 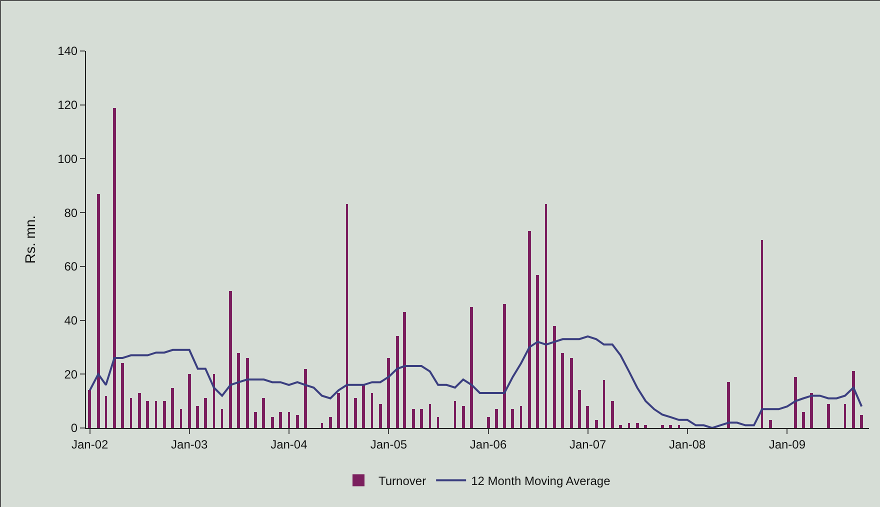 What do you see at coordinates (389, 444) in the screenshot?
I see `x-tick-label: Jan-05` at bounding box center [389, 444].